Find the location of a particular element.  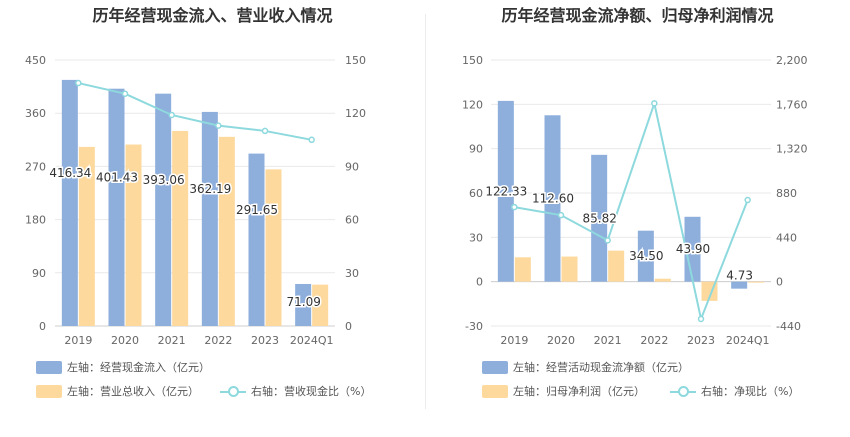

legend-label: 左轴：经营现金流入（亿元） is located at coordinates (138, 367).